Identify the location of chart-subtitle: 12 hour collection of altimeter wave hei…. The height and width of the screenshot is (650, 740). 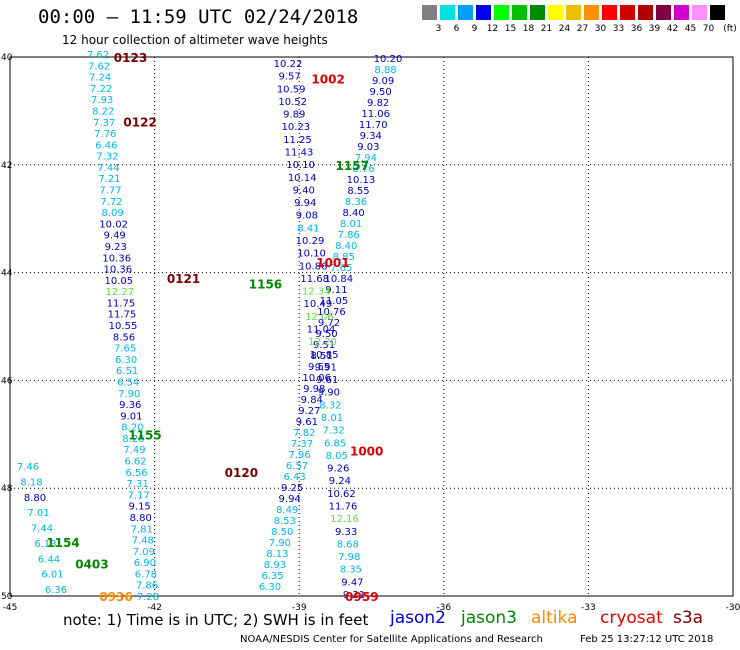
(195, 40).